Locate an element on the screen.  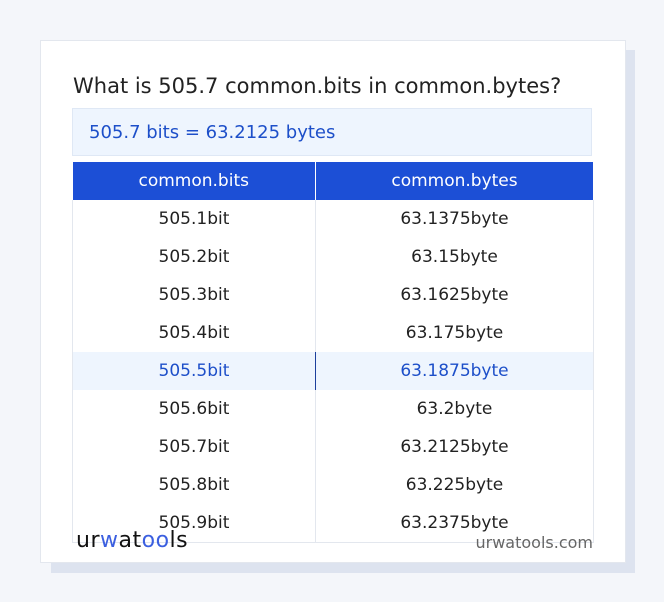
bits-cell: 505.1bit is located at coordinates (194, 219).